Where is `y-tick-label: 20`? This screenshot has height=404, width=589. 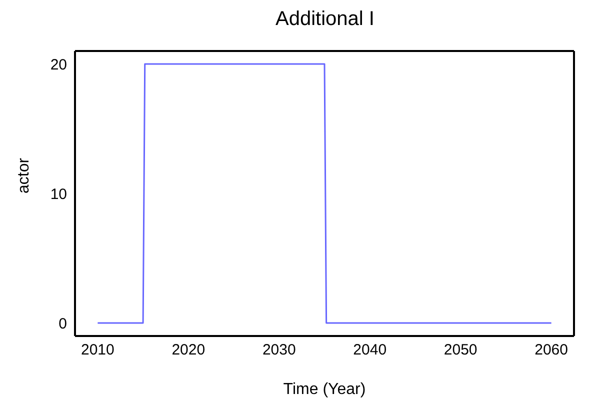
y-tick-label: 20 is located at coordinates (58, 65).